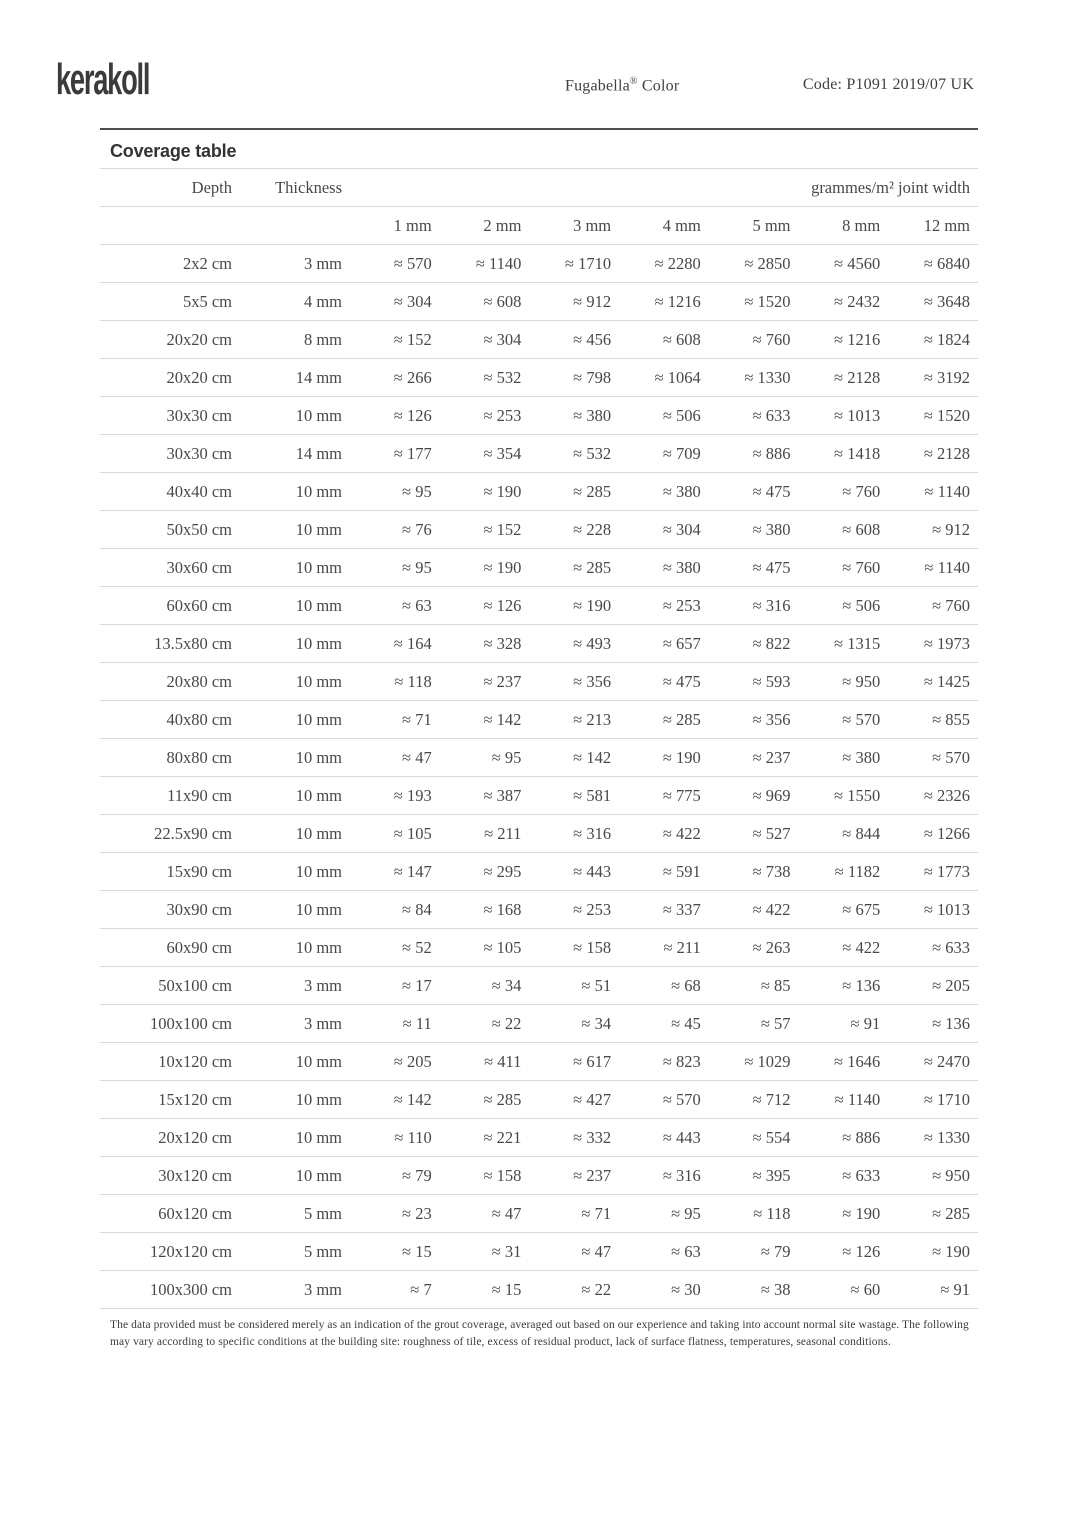 The image size is (1080, 1527). I want to click on coverage-value-cell: ≈ 855, so click(951, 719).